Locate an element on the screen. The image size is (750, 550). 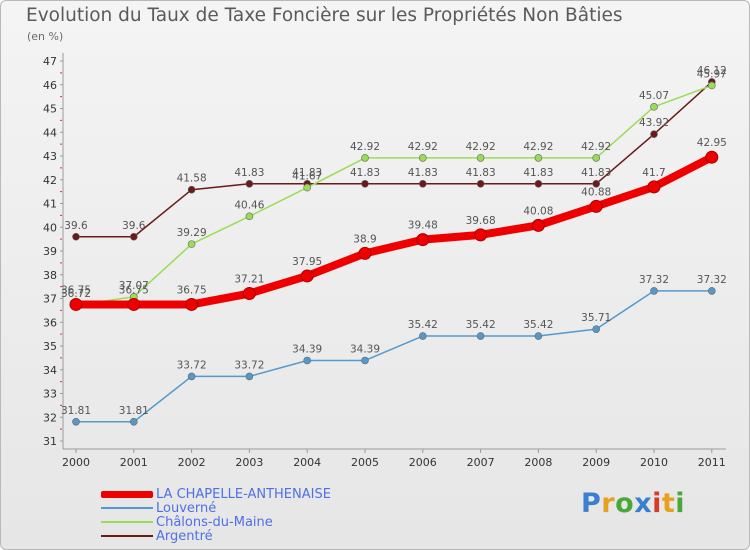
legend-item-louverne: Louverné is located at coordinates (216, 508).